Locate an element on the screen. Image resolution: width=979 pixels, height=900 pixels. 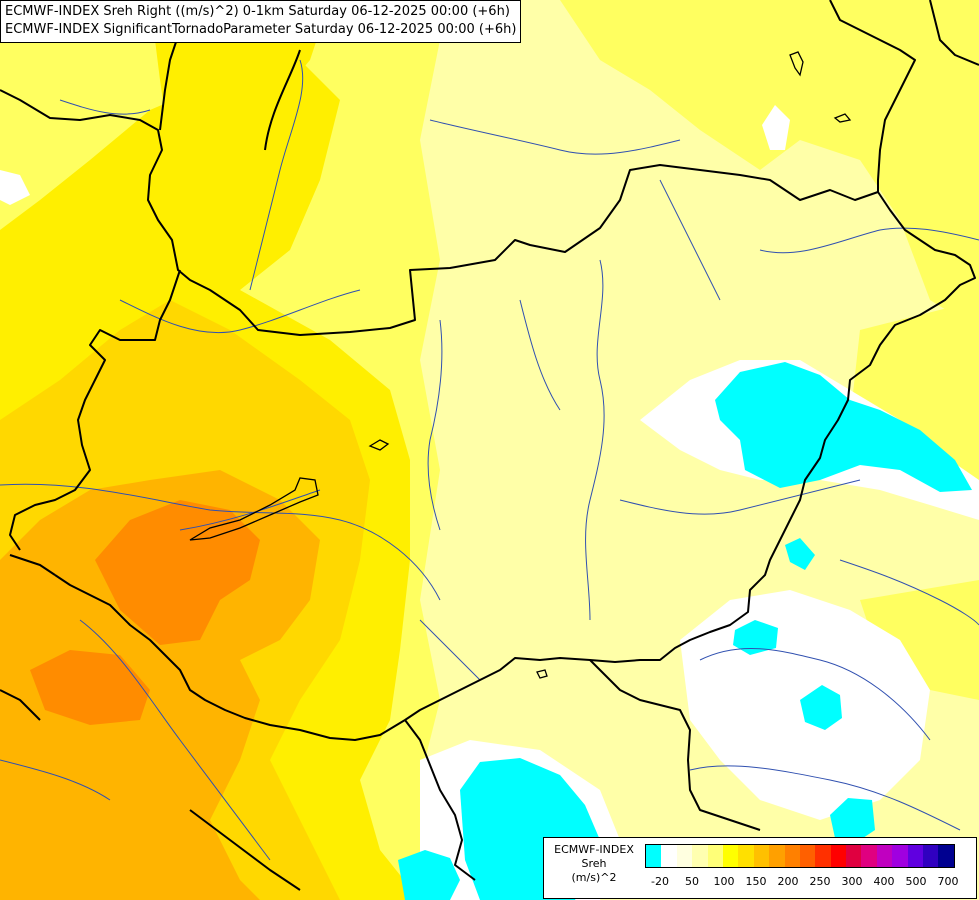
legend-tick-label: 250 is located at coordinates (820, 881).